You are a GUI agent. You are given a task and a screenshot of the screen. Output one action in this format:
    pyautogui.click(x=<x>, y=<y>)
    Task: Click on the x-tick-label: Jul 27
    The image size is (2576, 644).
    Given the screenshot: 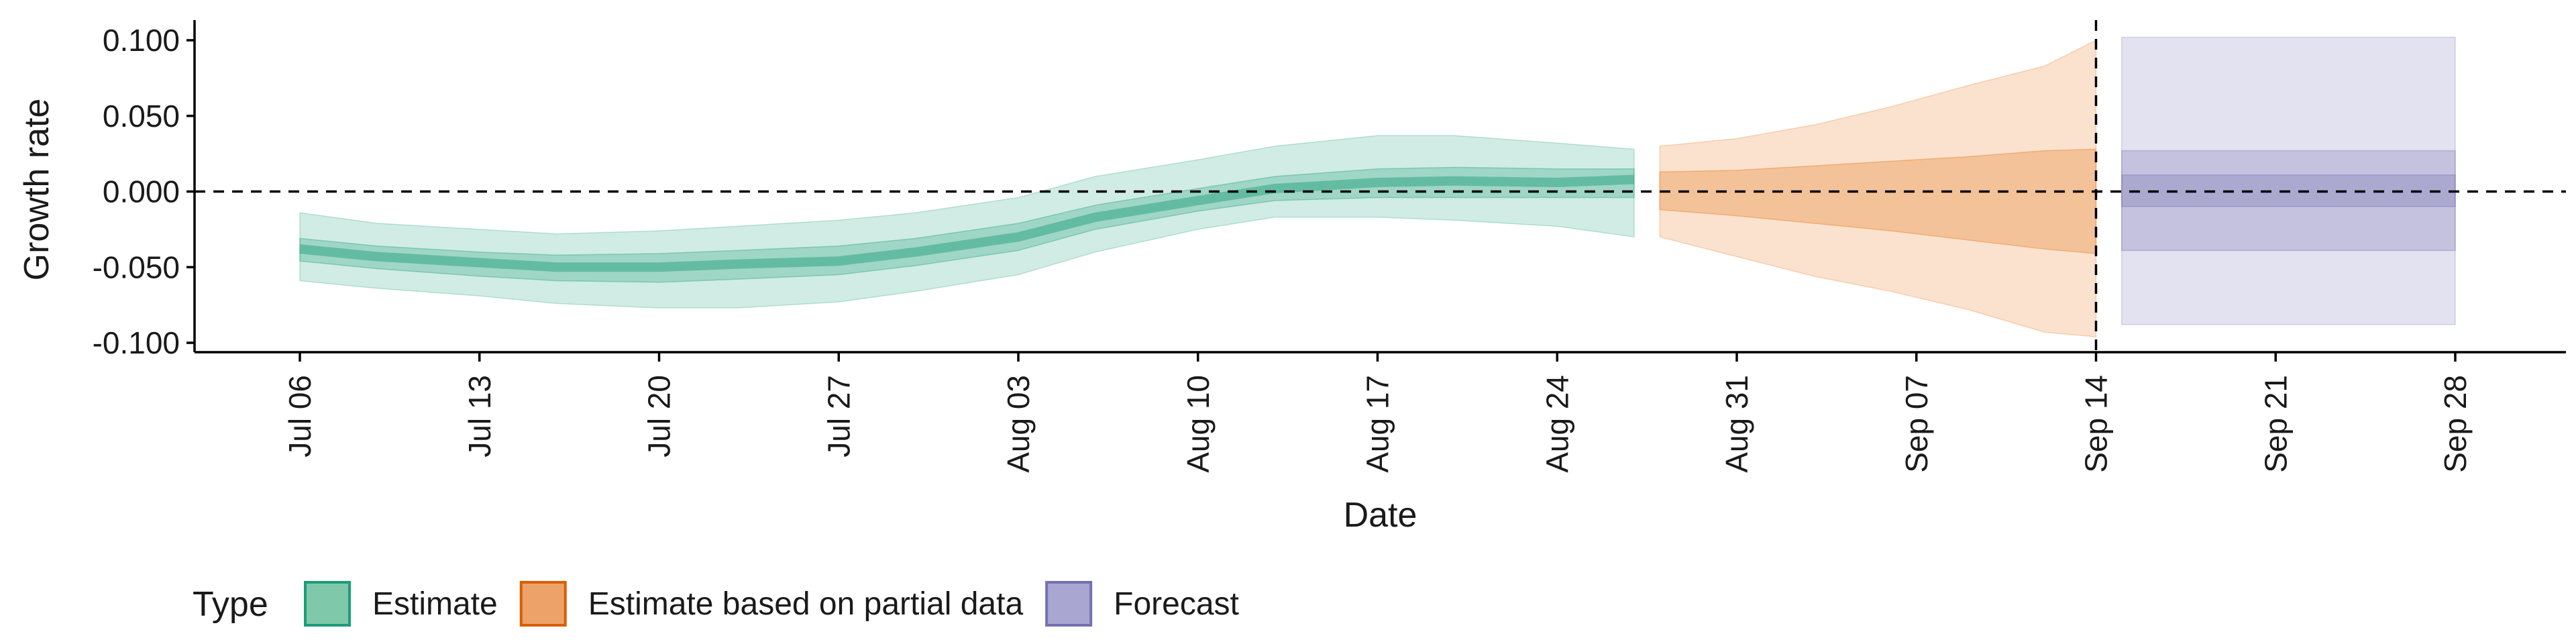 What is the action you would take?
    pyautogui.click(x=838, y=416)
    